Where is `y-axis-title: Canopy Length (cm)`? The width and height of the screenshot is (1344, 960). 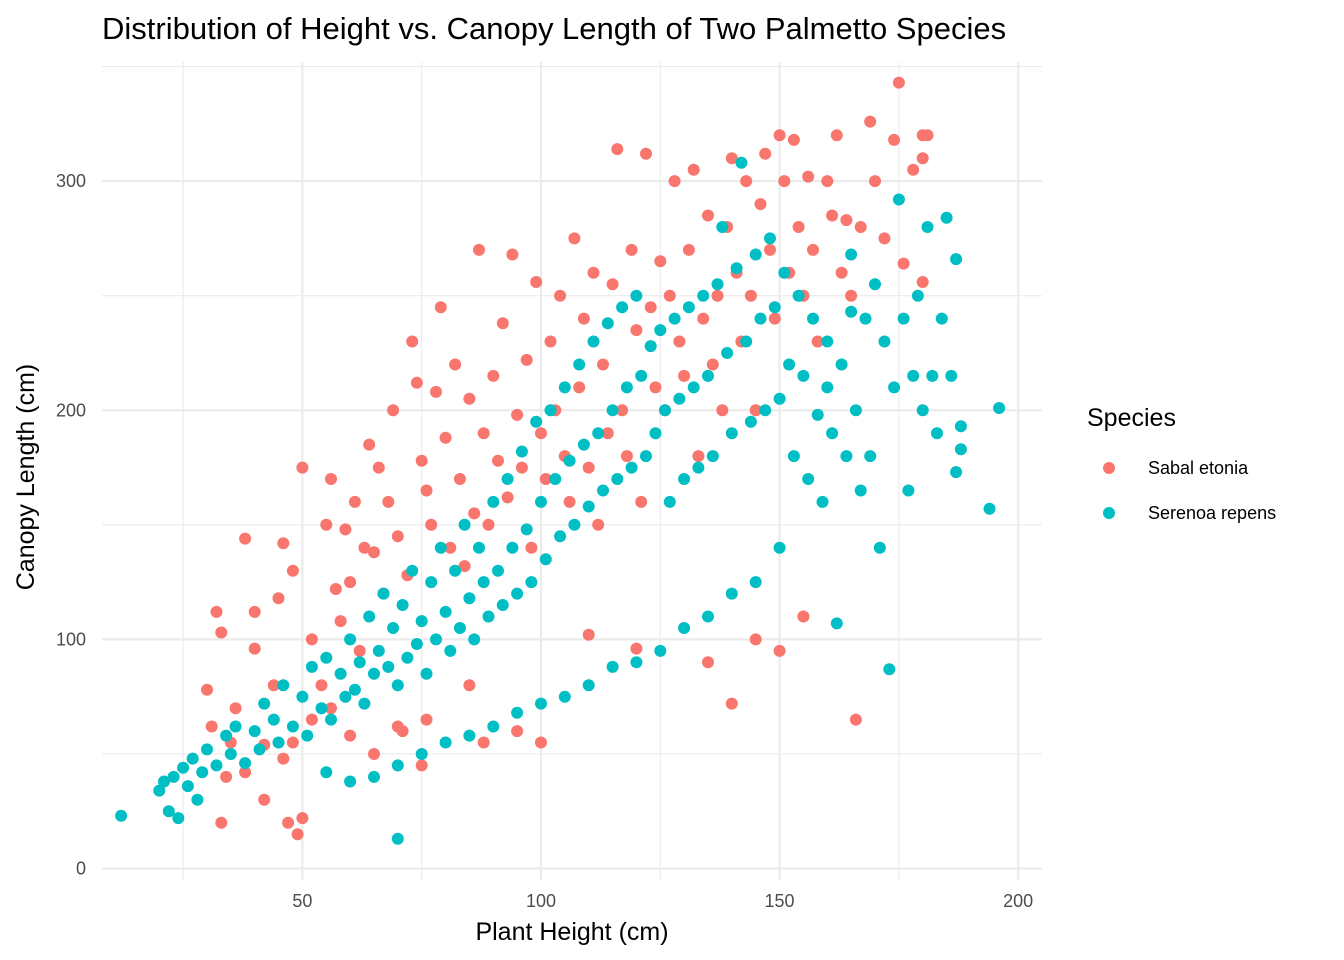
y-axis-title: Canopy Length (cm) is located at coordinates (26, 477).